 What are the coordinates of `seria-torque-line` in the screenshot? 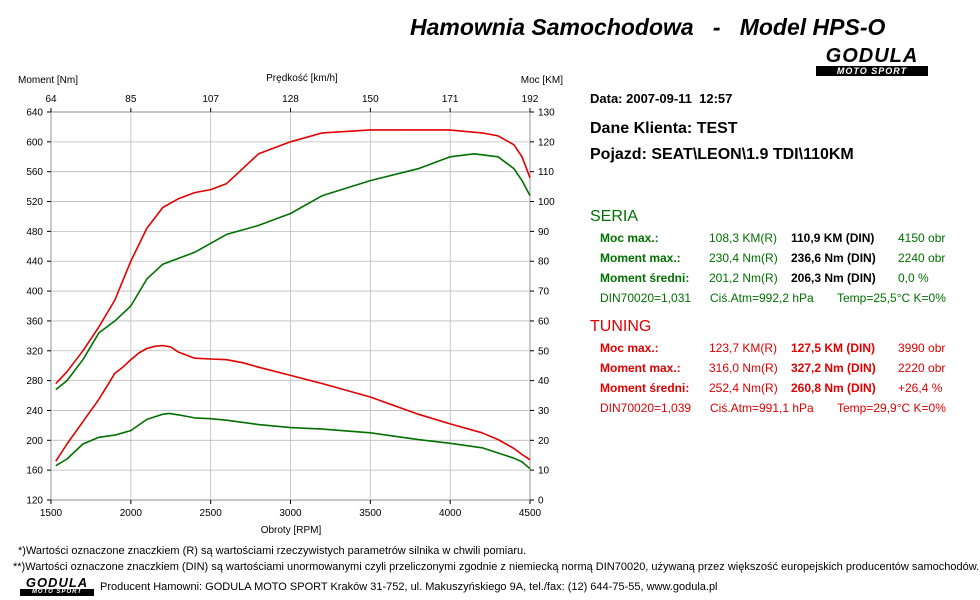 It's located at (293, 441).